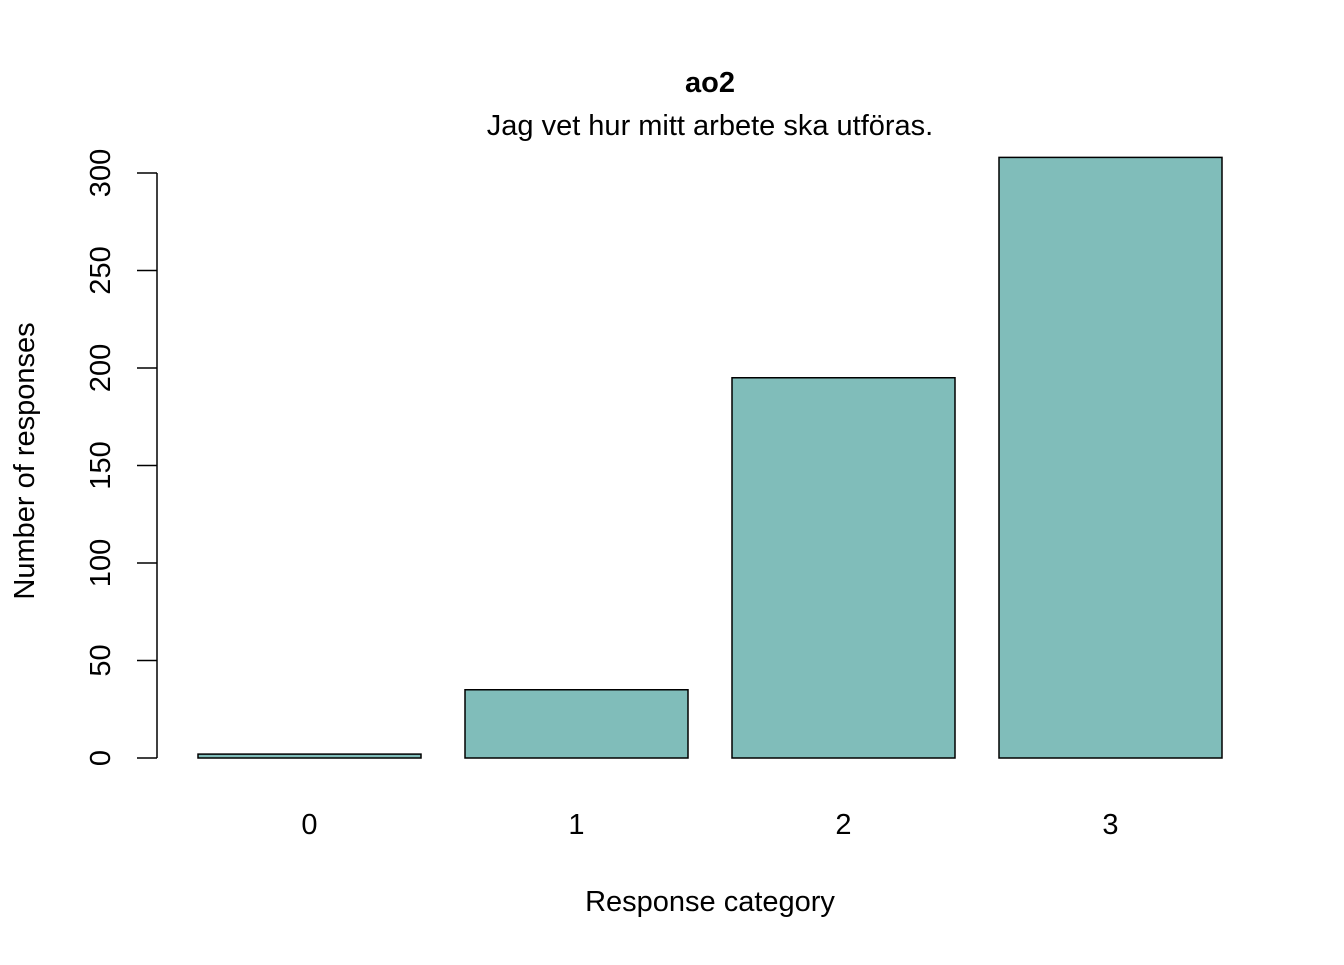 The image size is (1344, 965). Describe the element at coordinates (710, 83) in the screenshot. I see `chart-title: ao2` at that location.